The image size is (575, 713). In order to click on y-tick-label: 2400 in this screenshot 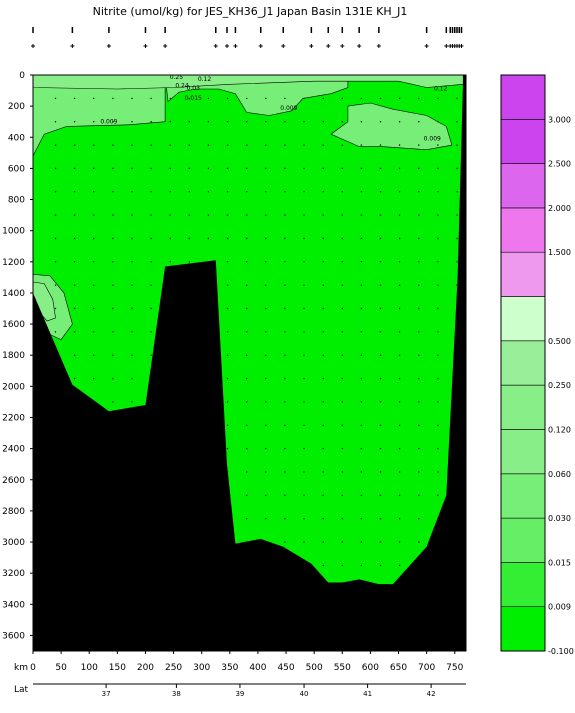, I will do `click(13, 450)`.